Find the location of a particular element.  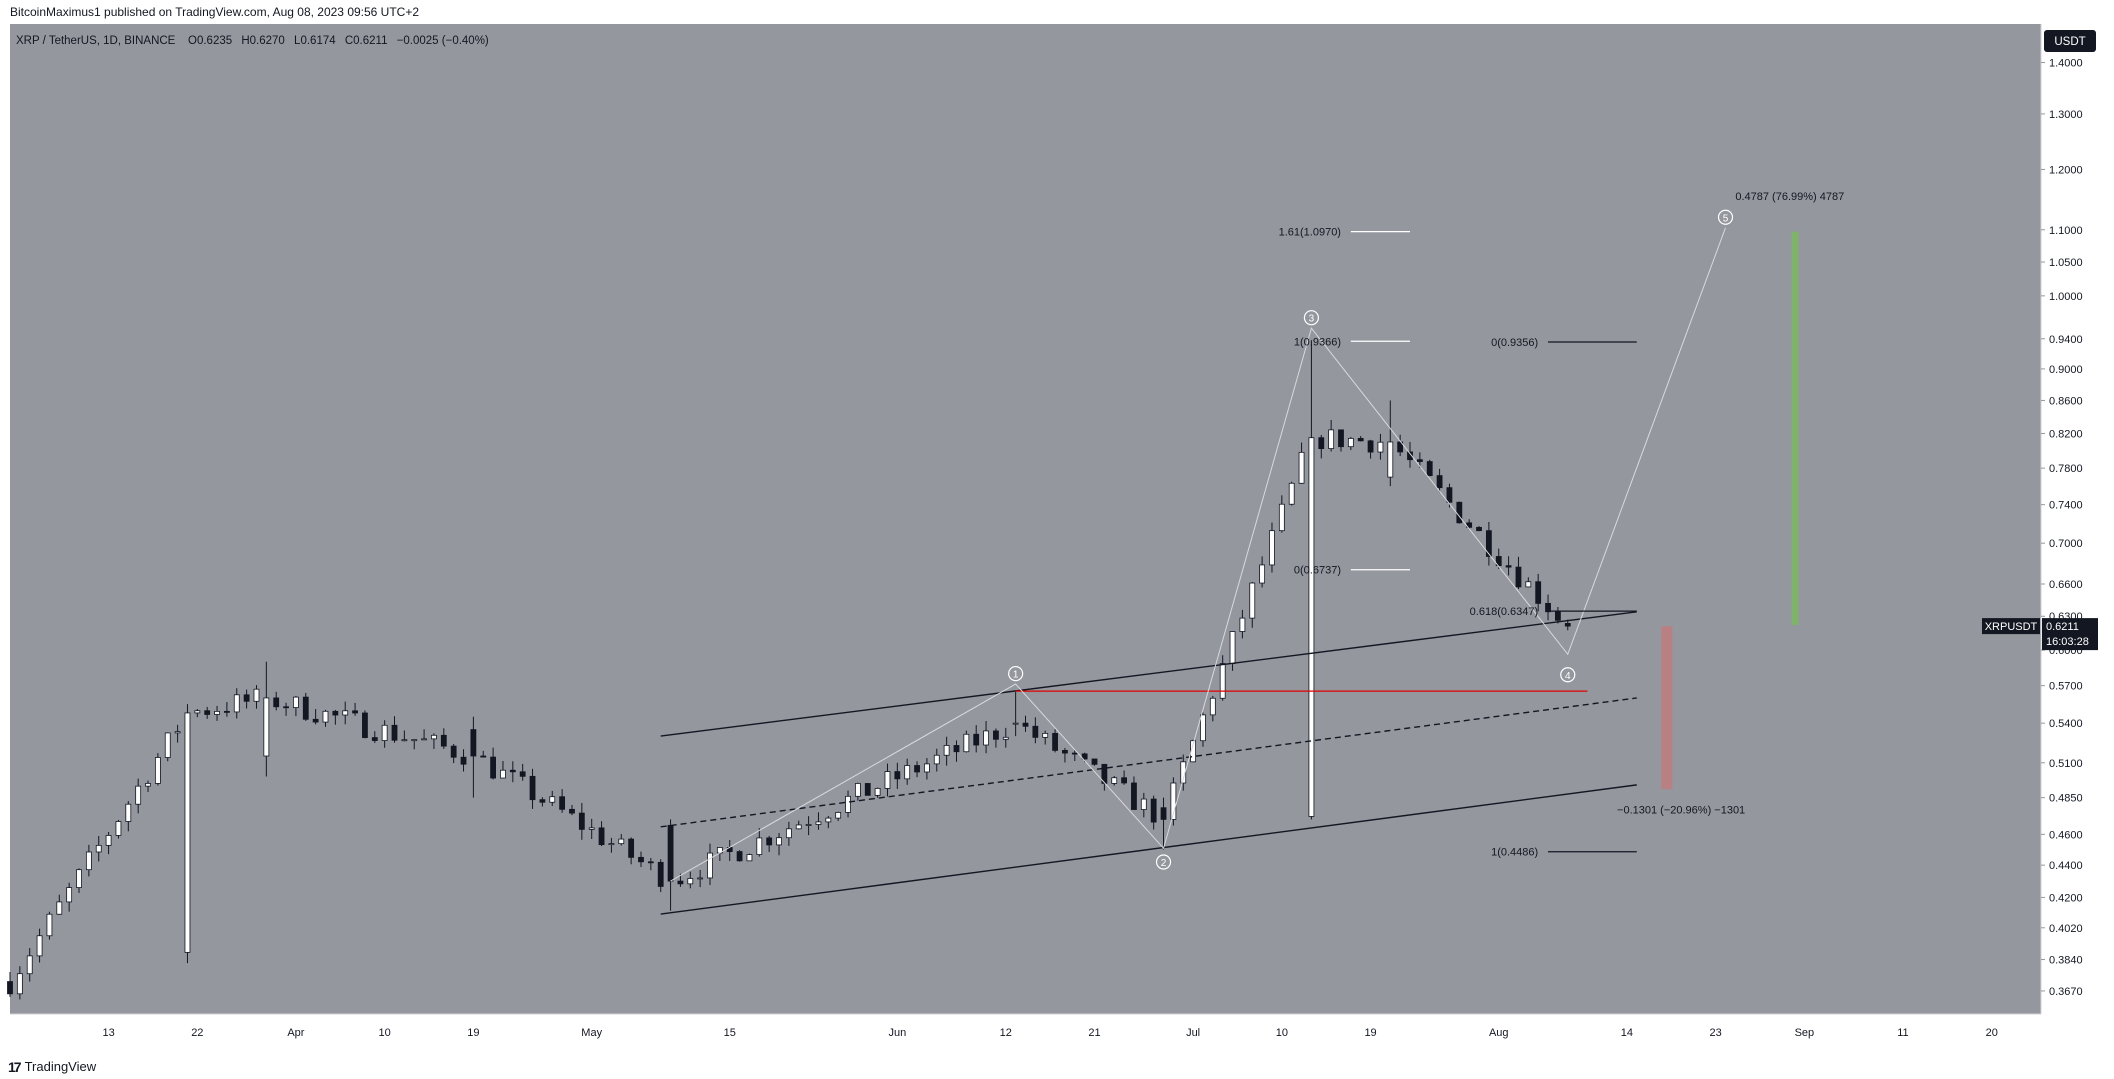

svg-text: 5 is located at coordinates (1726, 218).